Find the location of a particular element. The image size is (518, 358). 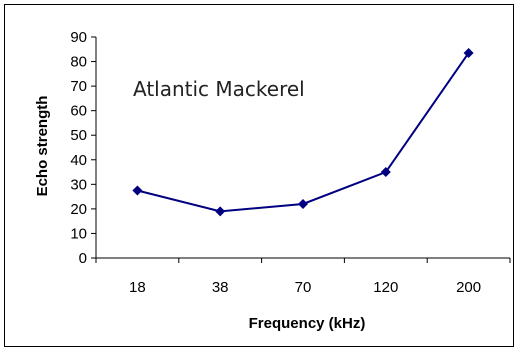

x-tick-label: 38 is located at coordinates (220, 287).